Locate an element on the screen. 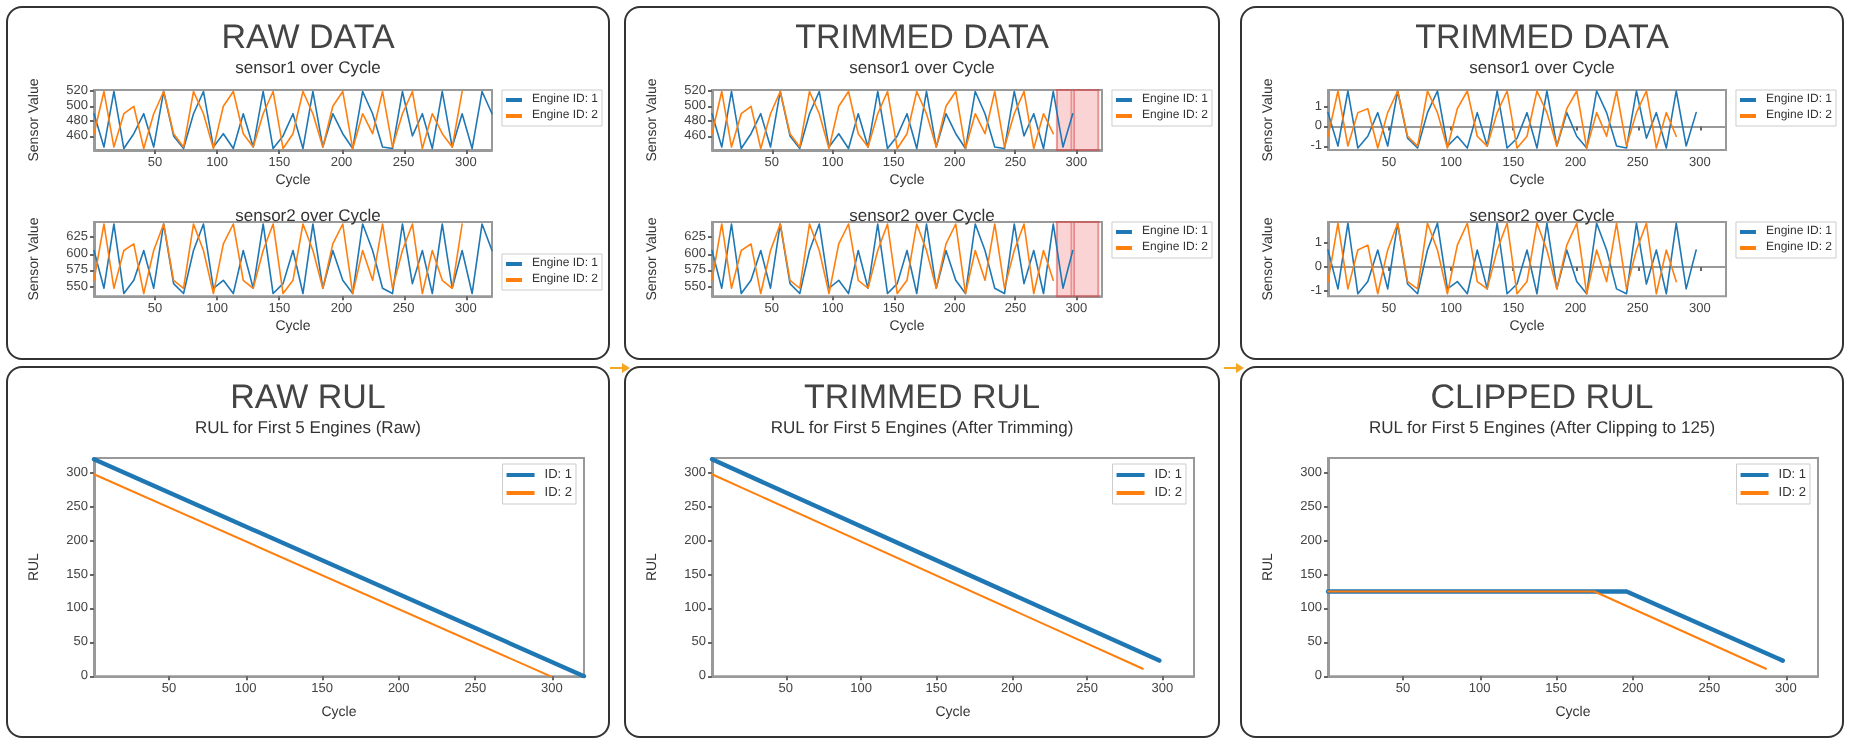 Image resolution: width=1852 pixels, height=742 pixels. chart-subtitle: RUL for First 5 Engines (Raw) is located at coordinates (308, 427).